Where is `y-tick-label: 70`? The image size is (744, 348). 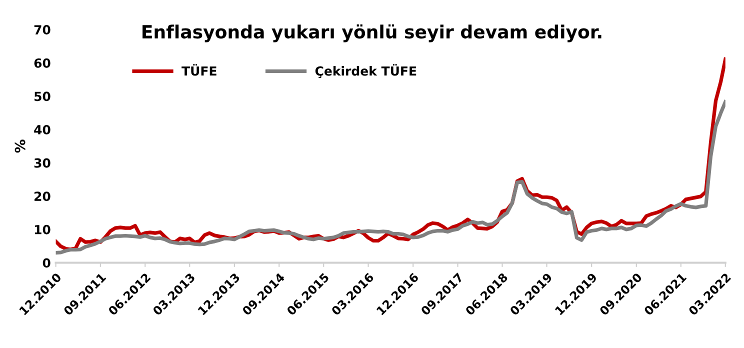
y-tick-label: 70 is located at coordinates (42, 30).